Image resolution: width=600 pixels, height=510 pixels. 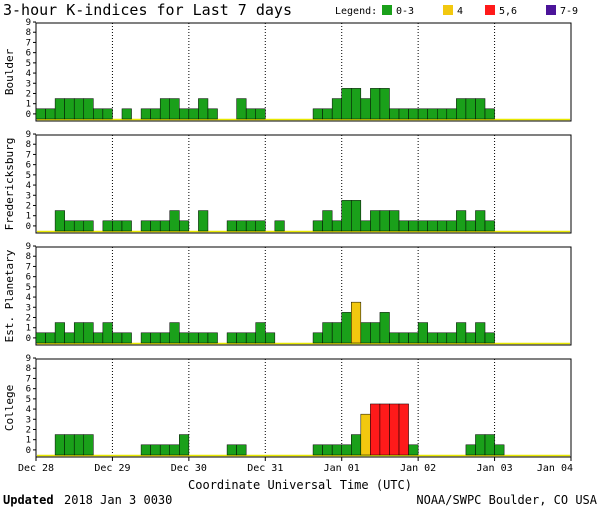 I want to click on x-tick-label: Jan 03, so click(x=495, y=468).